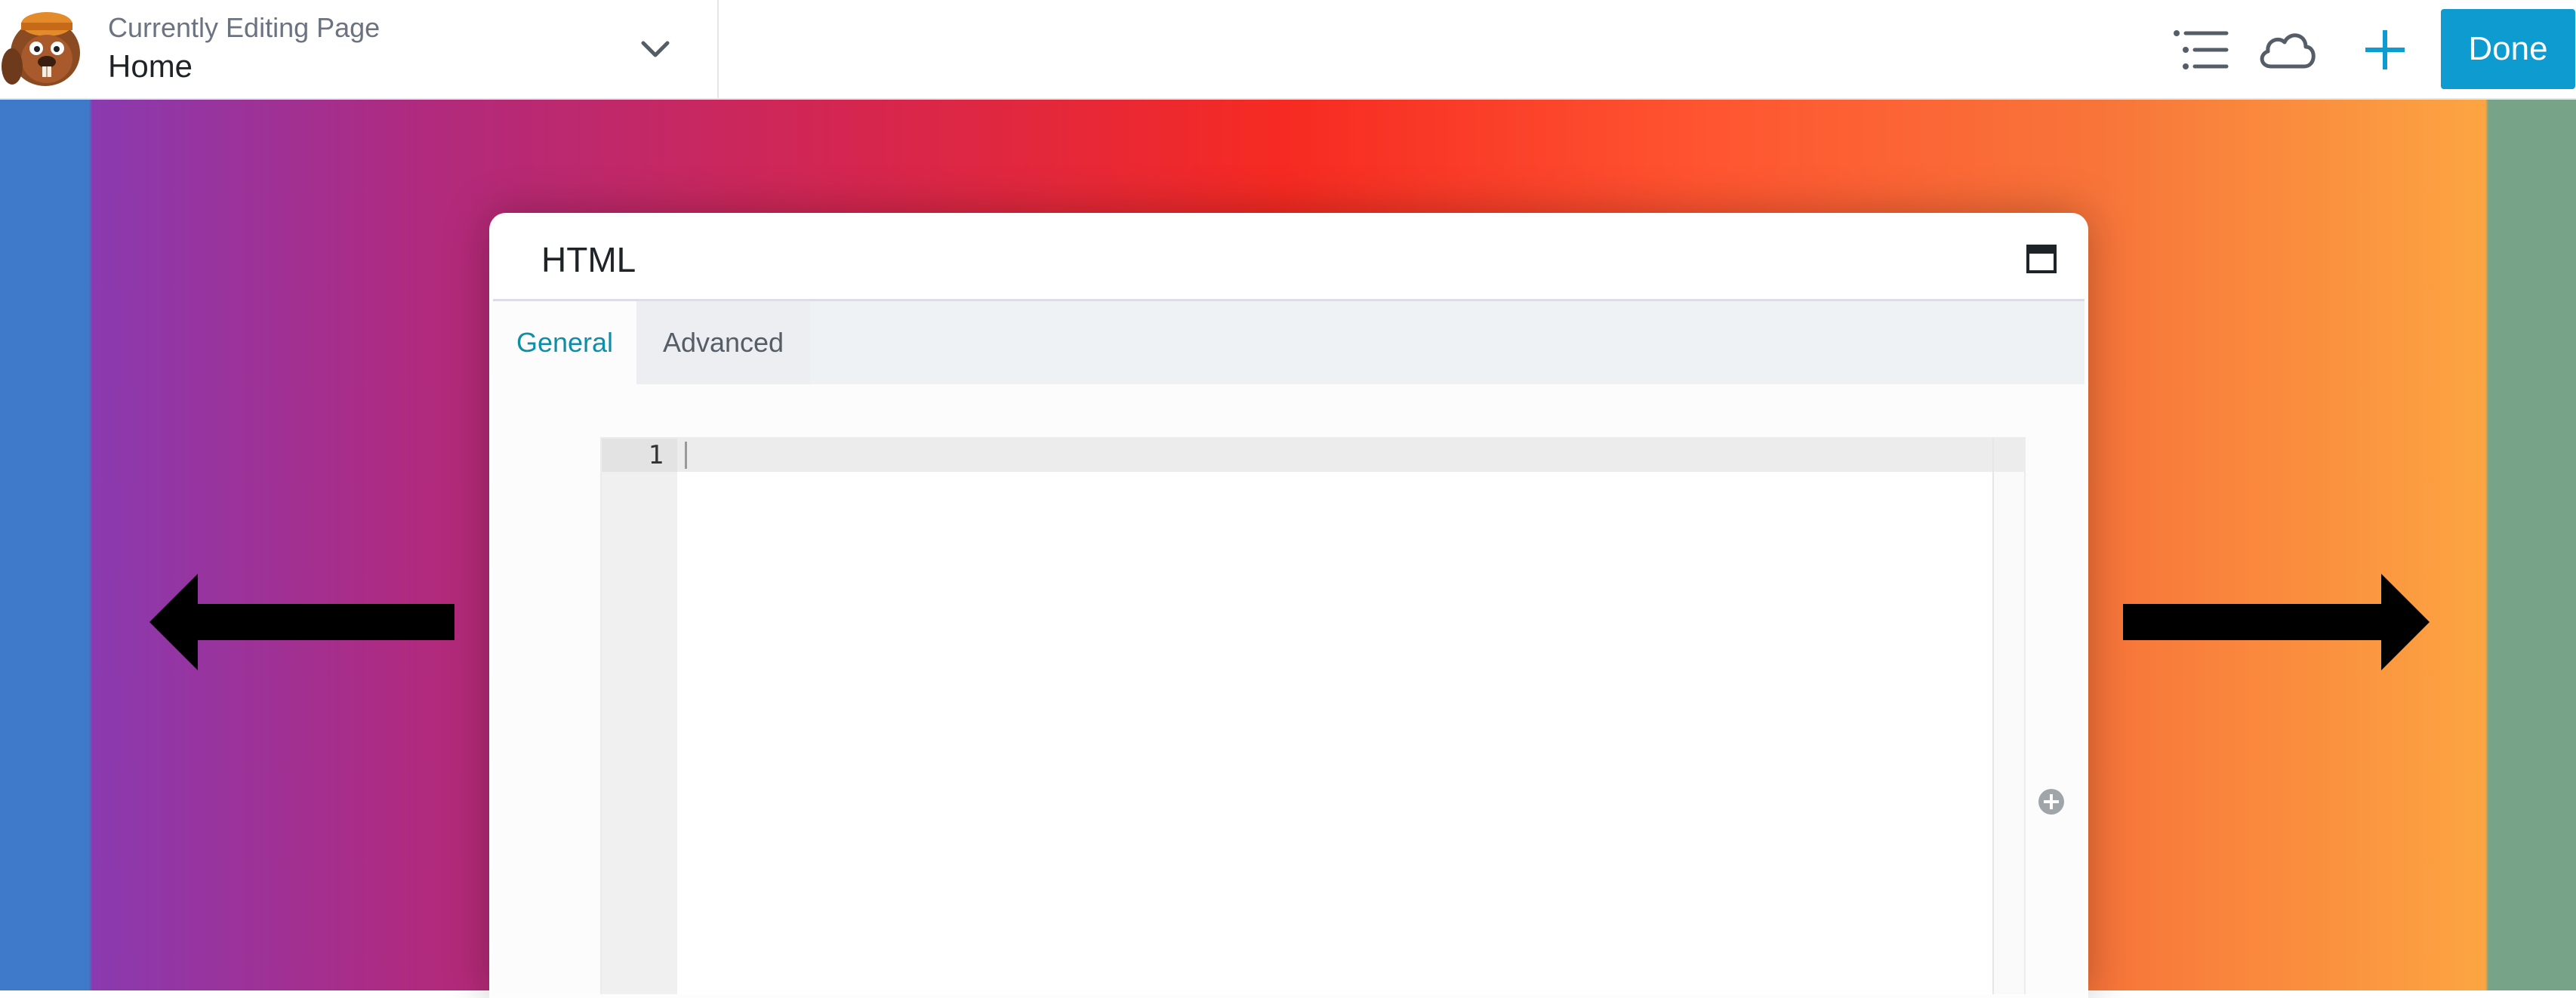  What do you see at coordinates (2508, 49) in the screenshot?
I see `done-button: Done` at bounding box center [2508, 49].